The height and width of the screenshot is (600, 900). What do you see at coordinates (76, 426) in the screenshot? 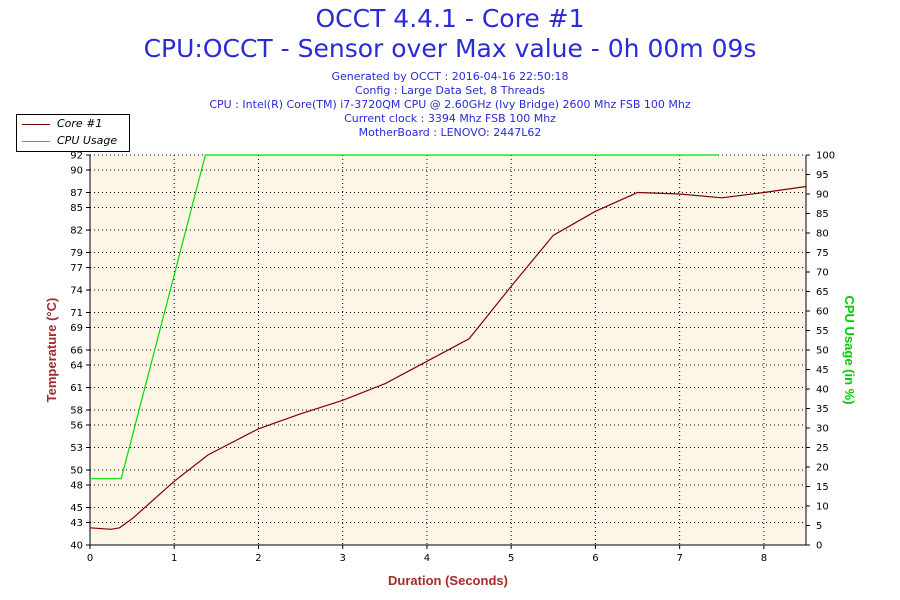
I see `y-tick-label-left: 56` at bounding box center [76, 426].